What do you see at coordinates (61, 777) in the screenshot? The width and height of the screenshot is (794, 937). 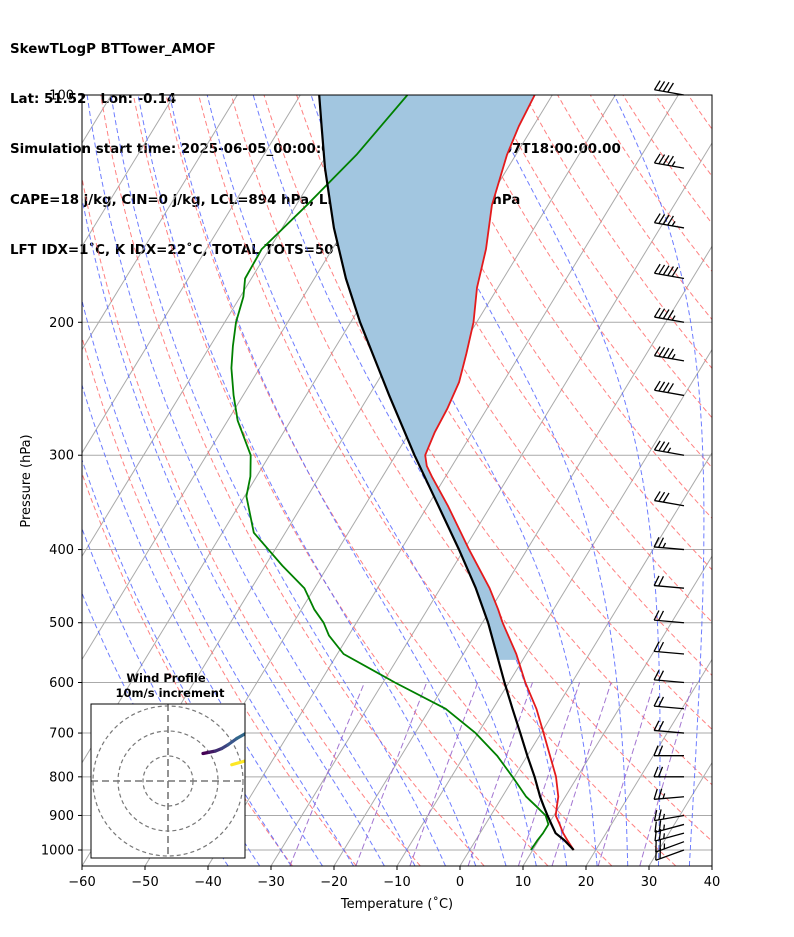 I see `y-tick-label: 800` at bounding box center [61, 777].